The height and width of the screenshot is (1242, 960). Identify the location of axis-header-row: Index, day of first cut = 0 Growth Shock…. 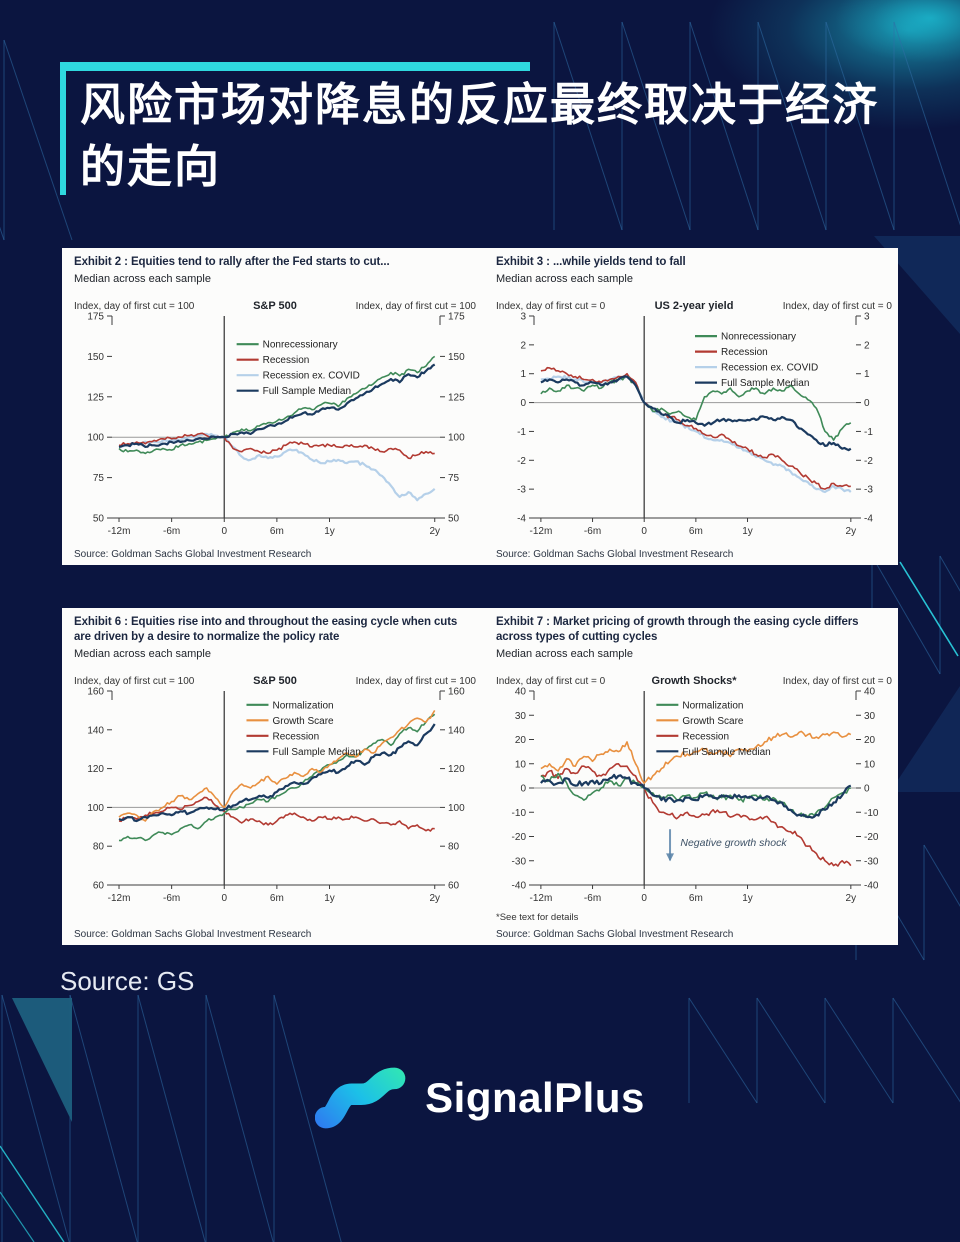
(694, 681).